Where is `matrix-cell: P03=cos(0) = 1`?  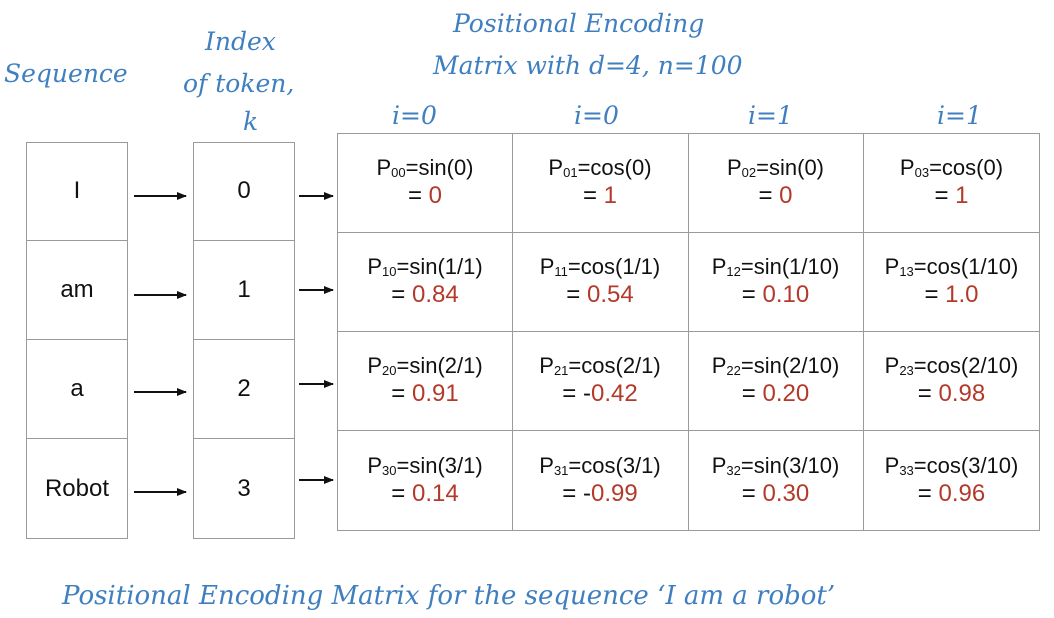
matrix-cell: P03=cos(0) = 1 is located at coordinates (951, 182).